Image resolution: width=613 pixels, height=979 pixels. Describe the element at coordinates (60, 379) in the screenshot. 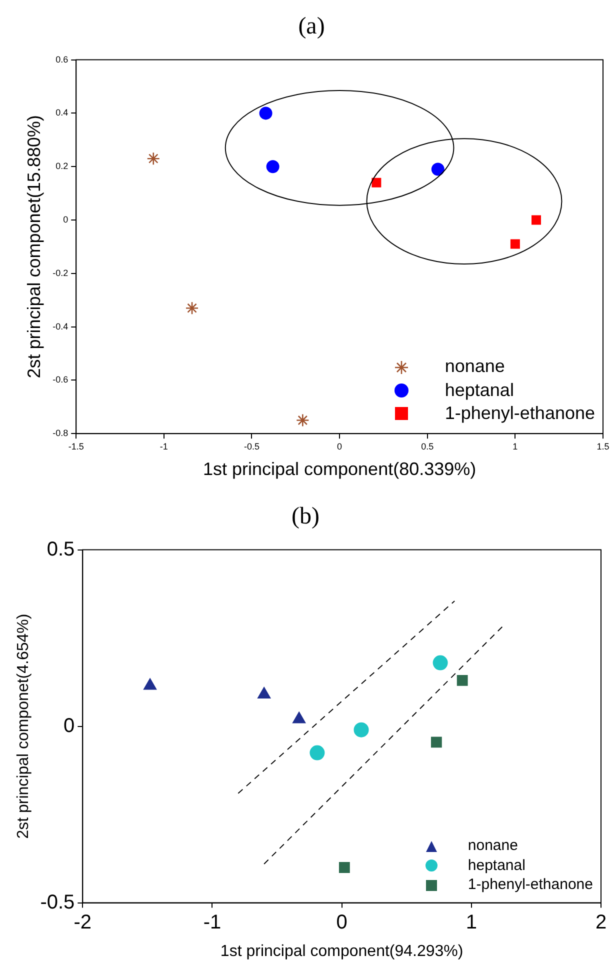

I see `y-tick-label: -0.6` at that location.